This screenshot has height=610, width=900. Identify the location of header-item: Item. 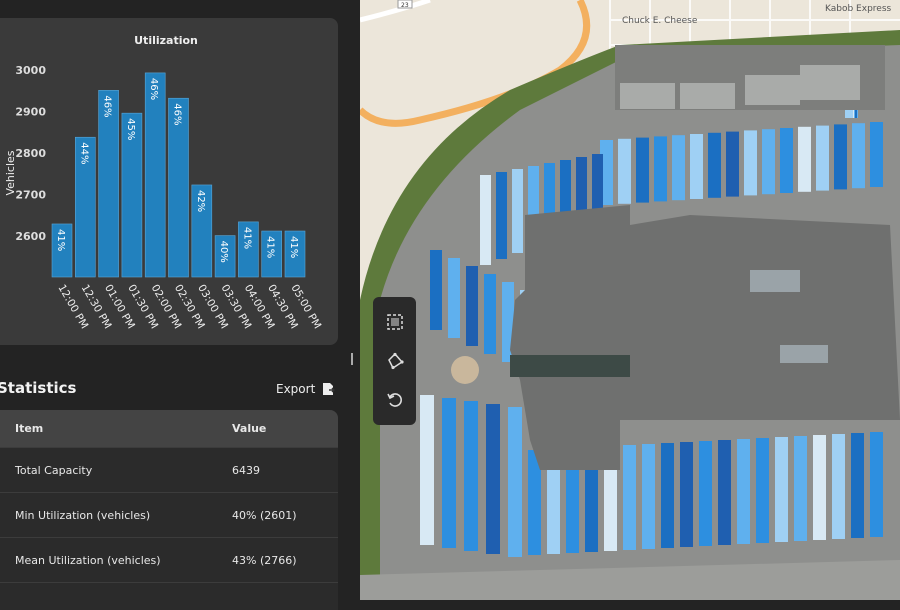
(29, 428).